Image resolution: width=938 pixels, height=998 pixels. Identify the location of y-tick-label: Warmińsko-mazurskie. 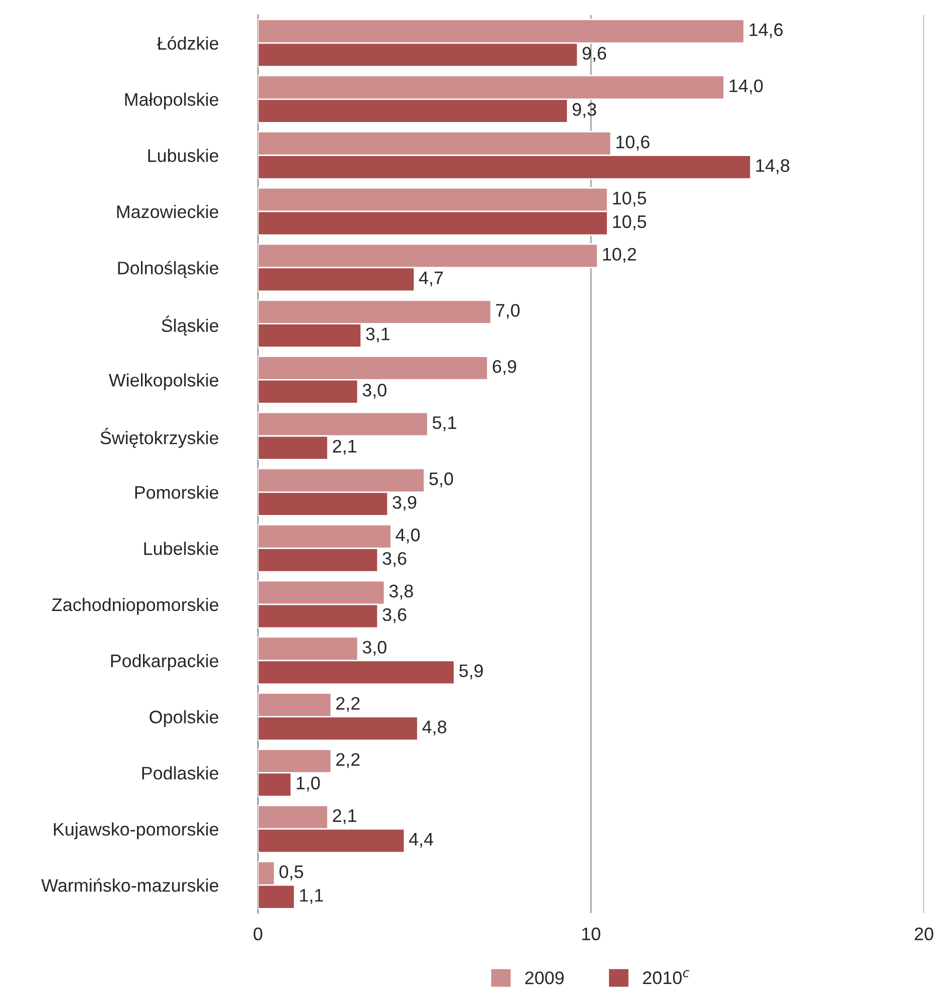
(129, 885).